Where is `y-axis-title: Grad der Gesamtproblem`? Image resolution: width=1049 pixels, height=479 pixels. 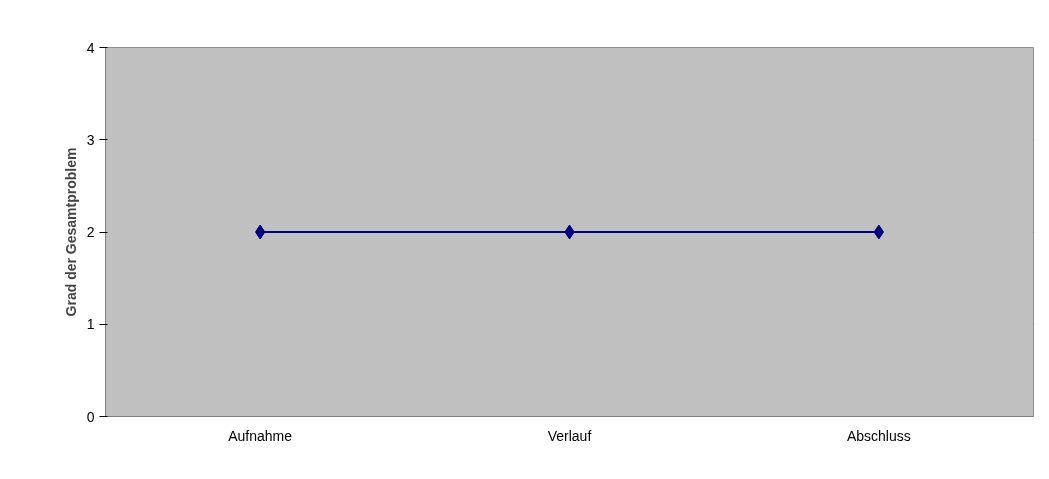 y-axis-title: Grad der Gesamtproblem is located at coordinates (70, 232).